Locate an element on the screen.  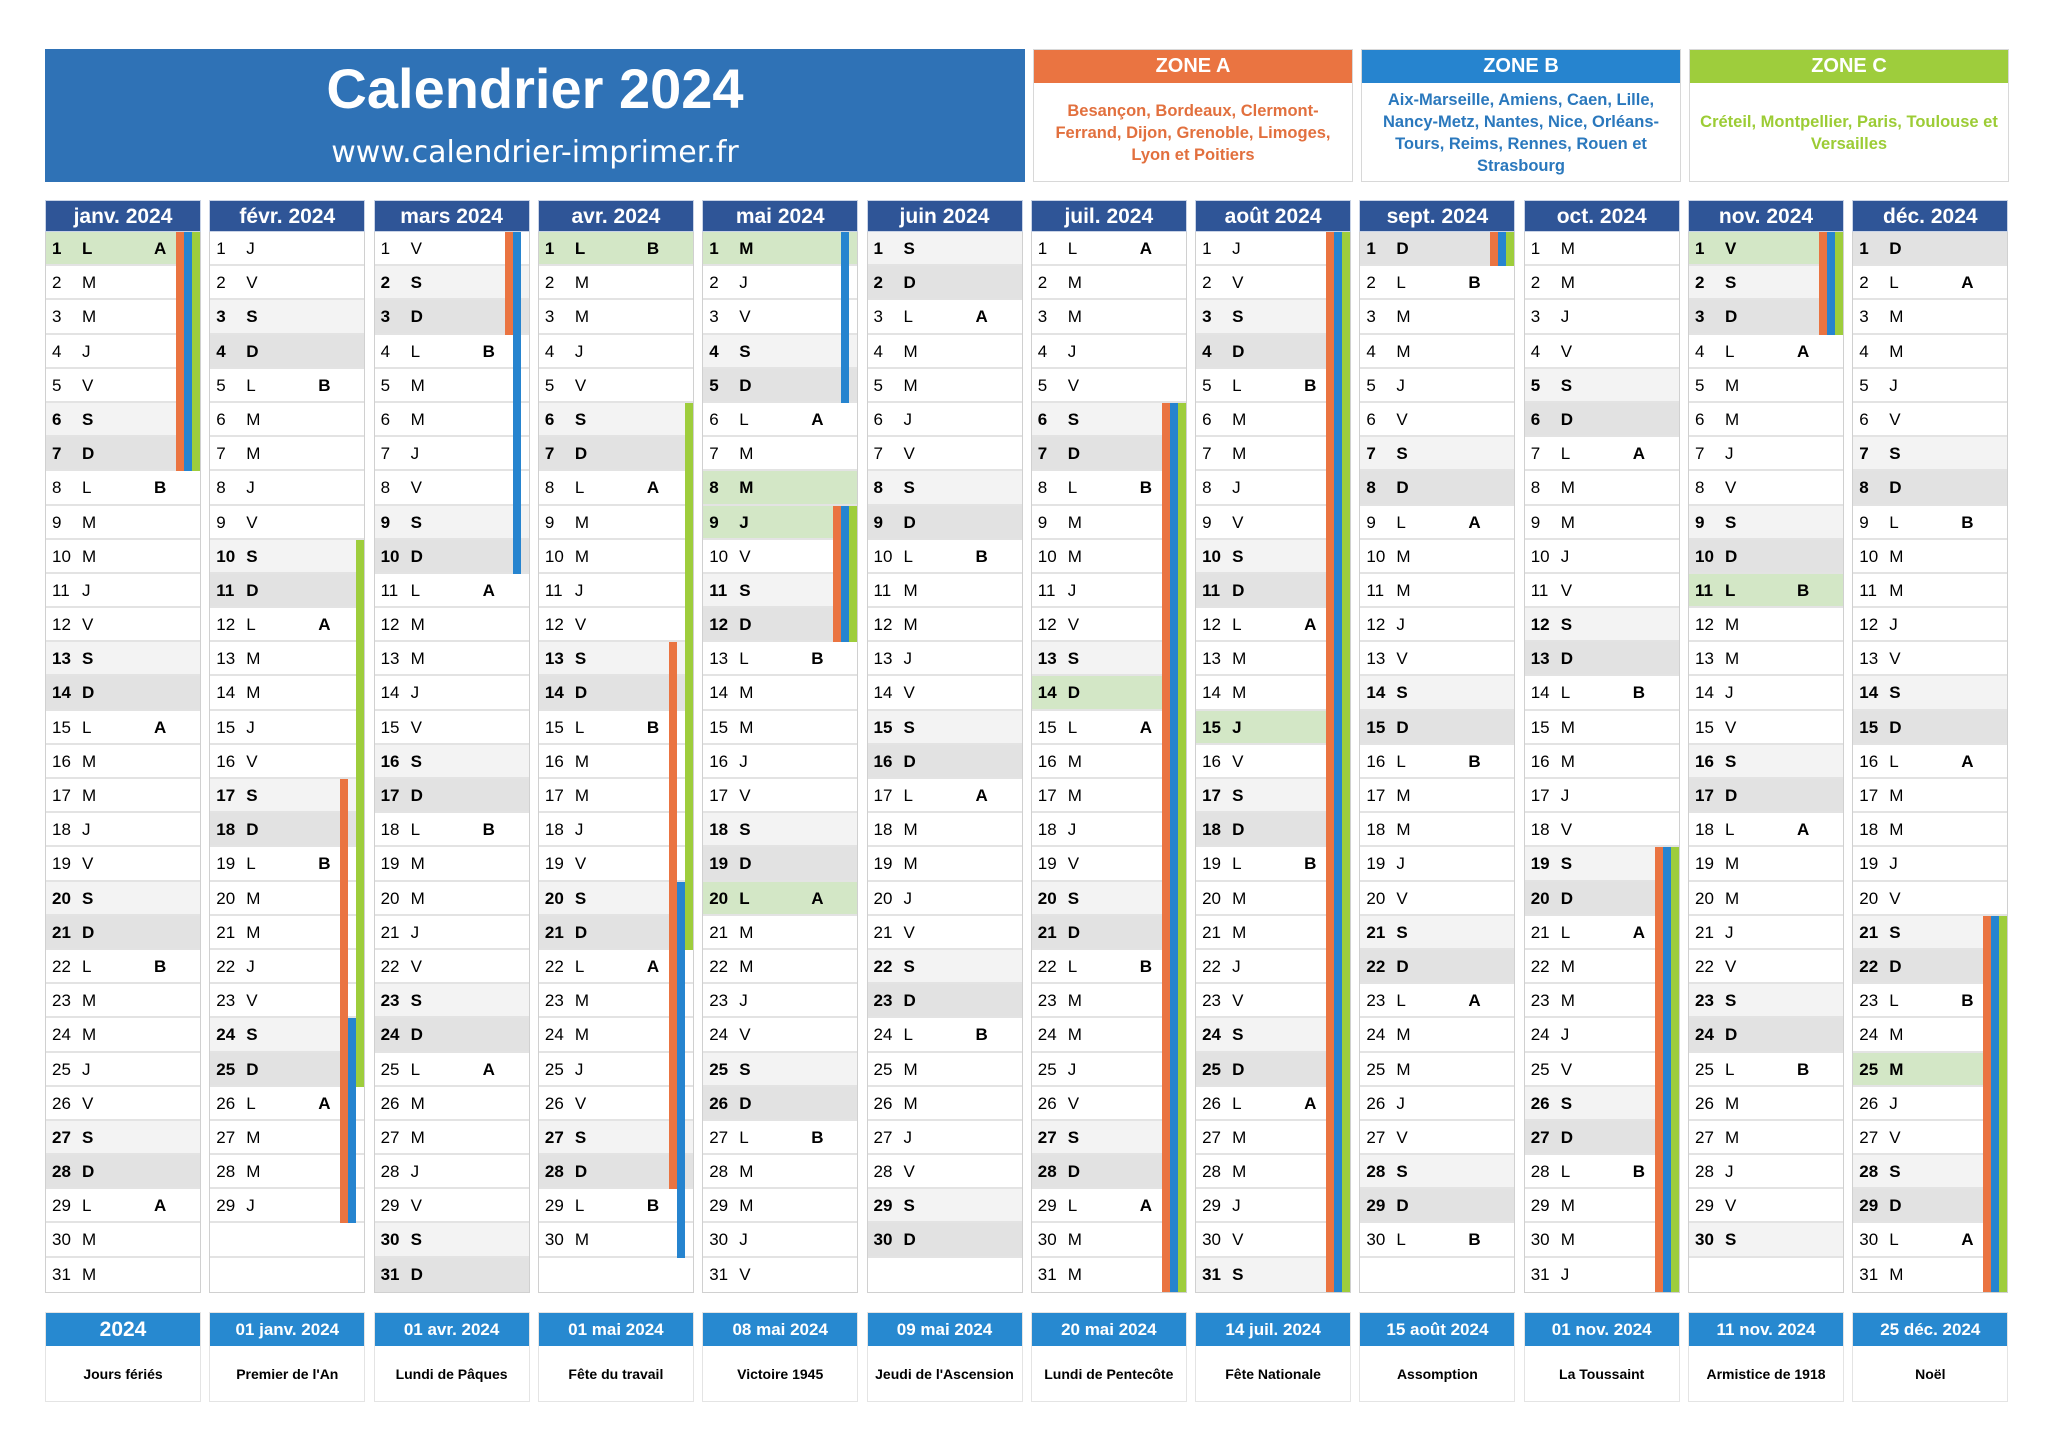
day-cell: 16 J is located at coordinates (780, 761).